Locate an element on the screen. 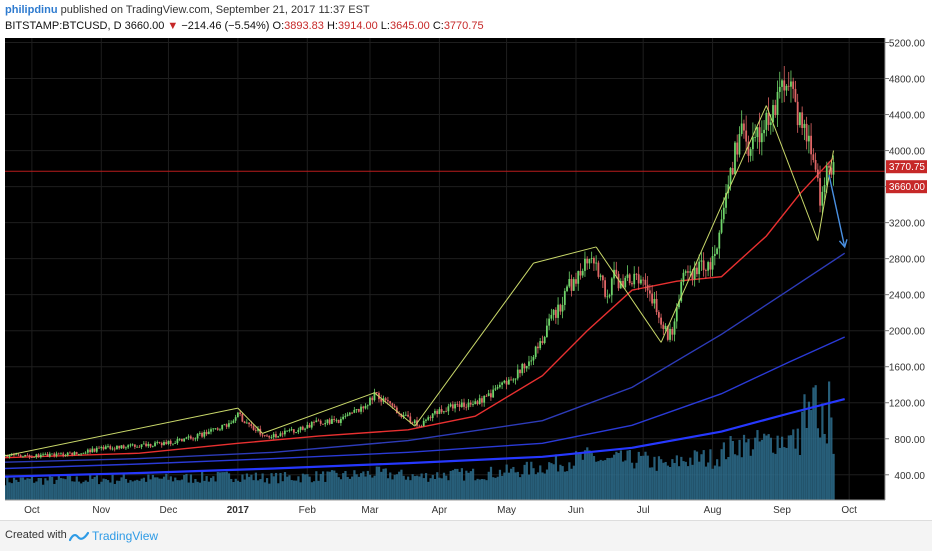  time-axis is located at coordinates (445, 509).